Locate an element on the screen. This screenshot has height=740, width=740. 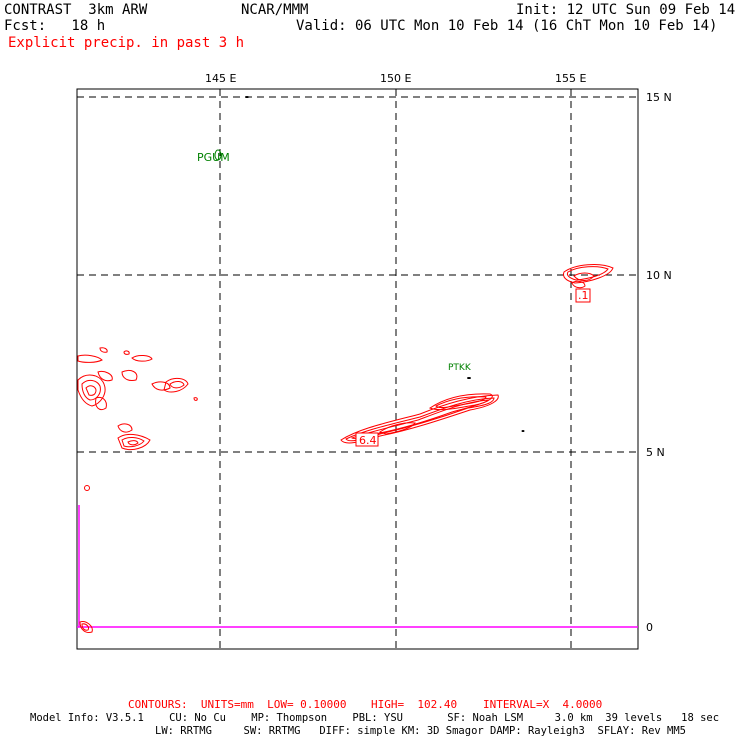
lat-label-5: 5 N is located at coordinates (655, 452).